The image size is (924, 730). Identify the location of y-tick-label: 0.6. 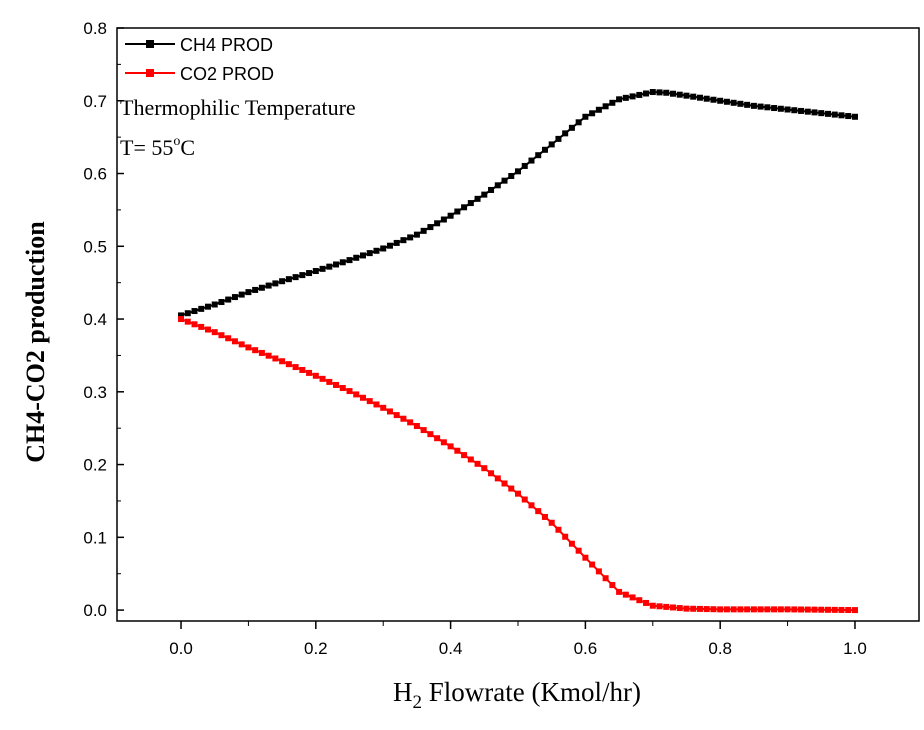
(95, 174).